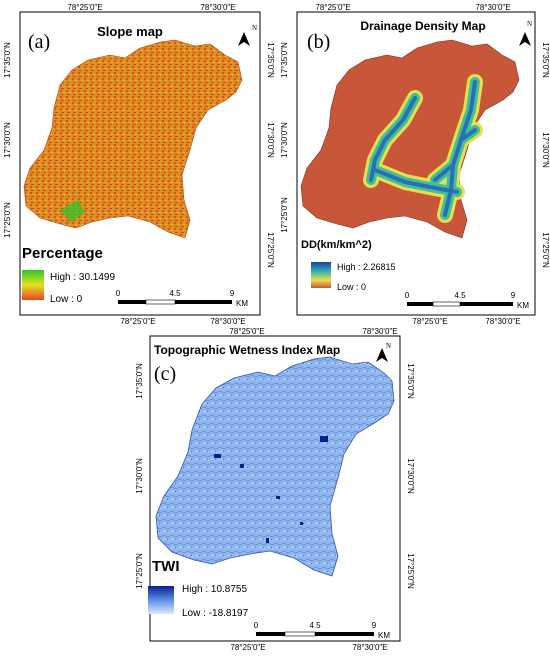 The width and height of the screenshot is (550, 658). Describe the element at coordinates (82, 277) in the screenshot. I see `legend-high: High : 30.1499` at that location.